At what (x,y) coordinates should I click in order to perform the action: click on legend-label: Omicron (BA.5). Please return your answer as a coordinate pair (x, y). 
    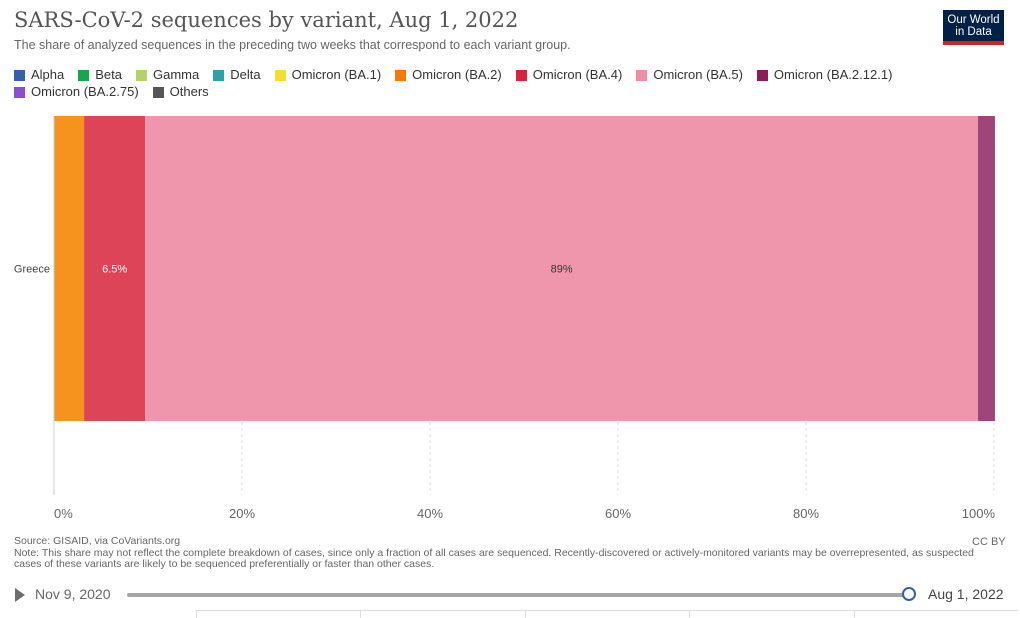
    Looking at the image, I should click on (698, 74).